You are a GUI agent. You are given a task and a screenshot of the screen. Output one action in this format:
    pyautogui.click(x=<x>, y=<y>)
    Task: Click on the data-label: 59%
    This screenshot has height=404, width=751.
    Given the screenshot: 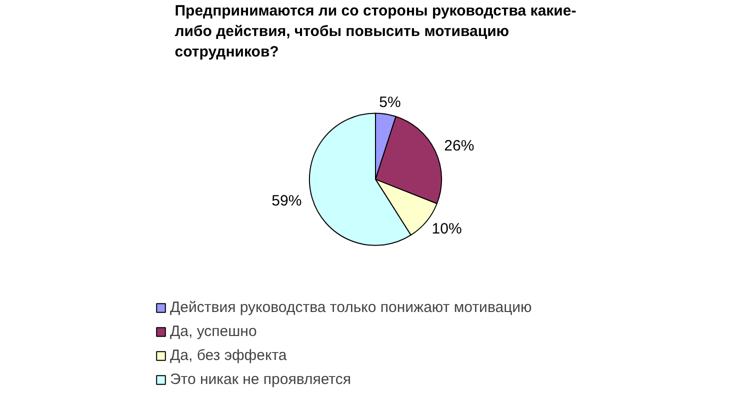 What is the action you would take?
    pyautogui.click(x=287, y=201)
    